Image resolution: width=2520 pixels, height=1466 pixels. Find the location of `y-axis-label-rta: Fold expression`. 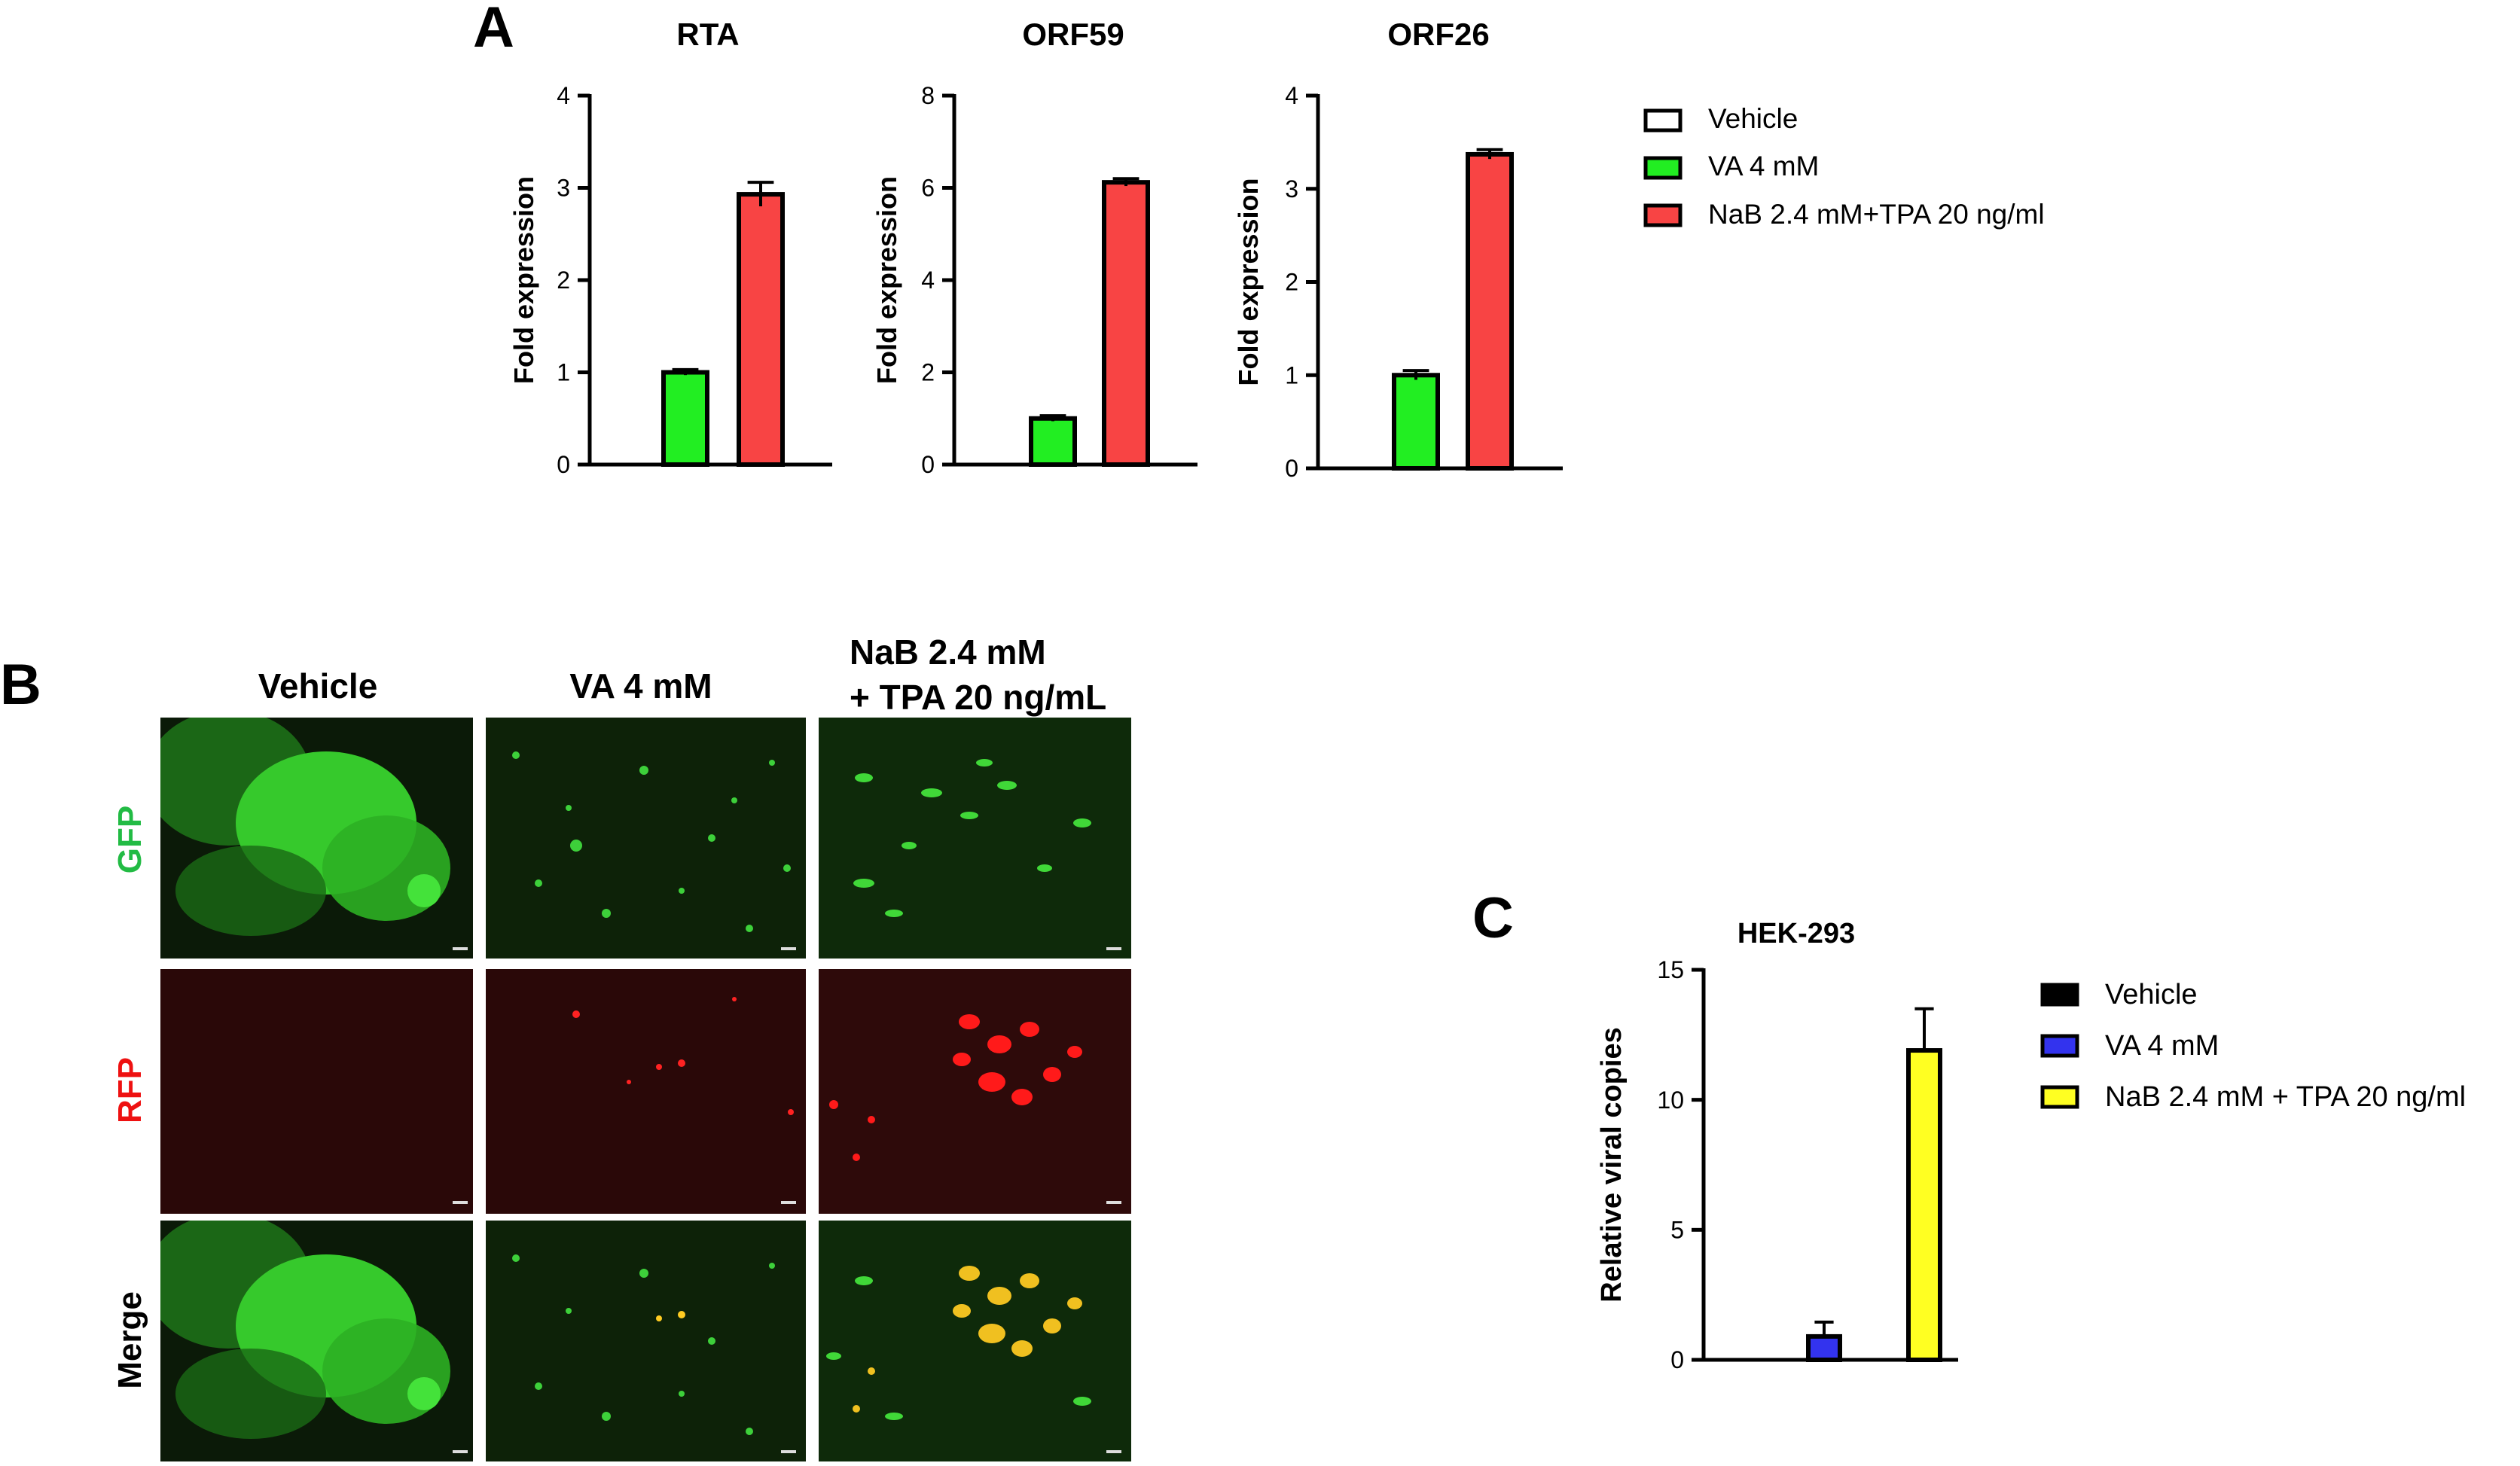

y-axis-label-rta: Fold expression is located at coordinates (523, 280).